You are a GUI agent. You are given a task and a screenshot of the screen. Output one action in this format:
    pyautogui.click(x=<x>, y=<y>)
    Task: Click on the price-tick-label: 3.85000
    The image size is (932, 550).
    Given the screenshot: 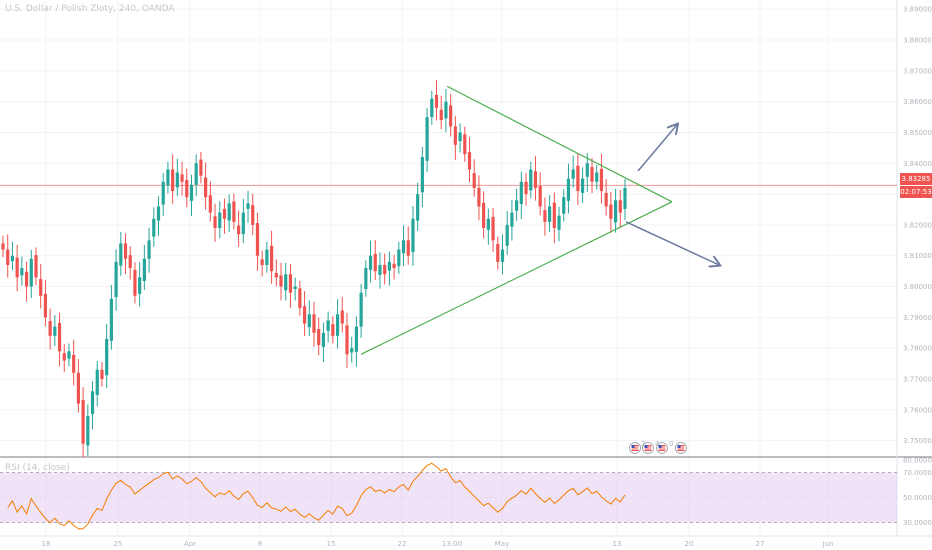 What is the action you would take?
    pyautogui.click(x=917, y=133)
    